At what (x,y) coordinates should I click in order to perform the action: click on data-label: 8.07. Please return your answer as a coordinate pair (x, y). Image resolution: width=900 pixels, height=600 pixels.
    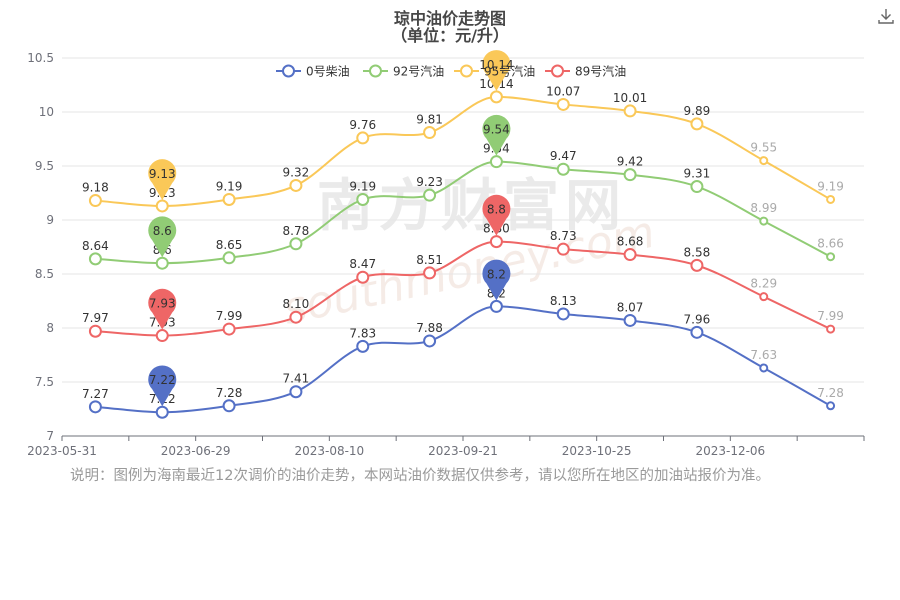
    Looking at the image, I should click on (630, 307).